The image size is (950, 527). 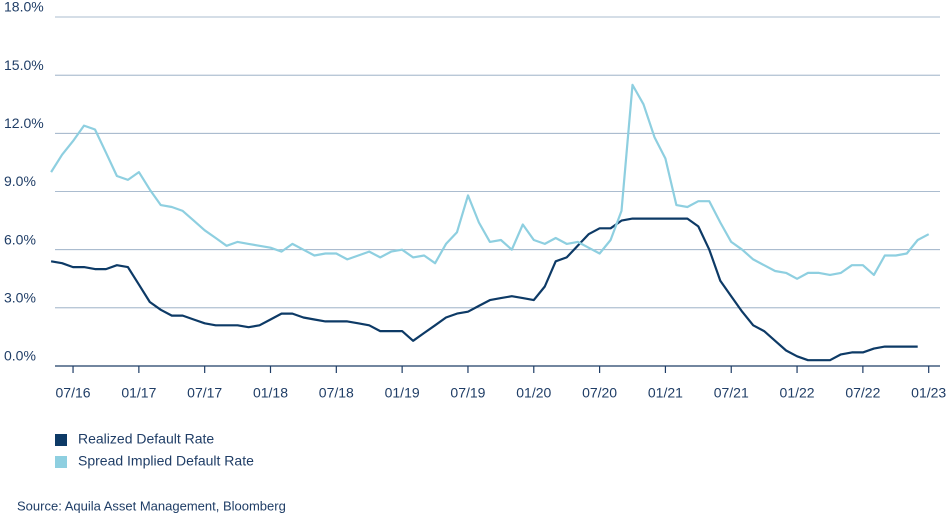 What do you see at coordinates (533, 393) in the screenshot?
I see `x-tick-label: 01/20` at bounding box center [533, 393].